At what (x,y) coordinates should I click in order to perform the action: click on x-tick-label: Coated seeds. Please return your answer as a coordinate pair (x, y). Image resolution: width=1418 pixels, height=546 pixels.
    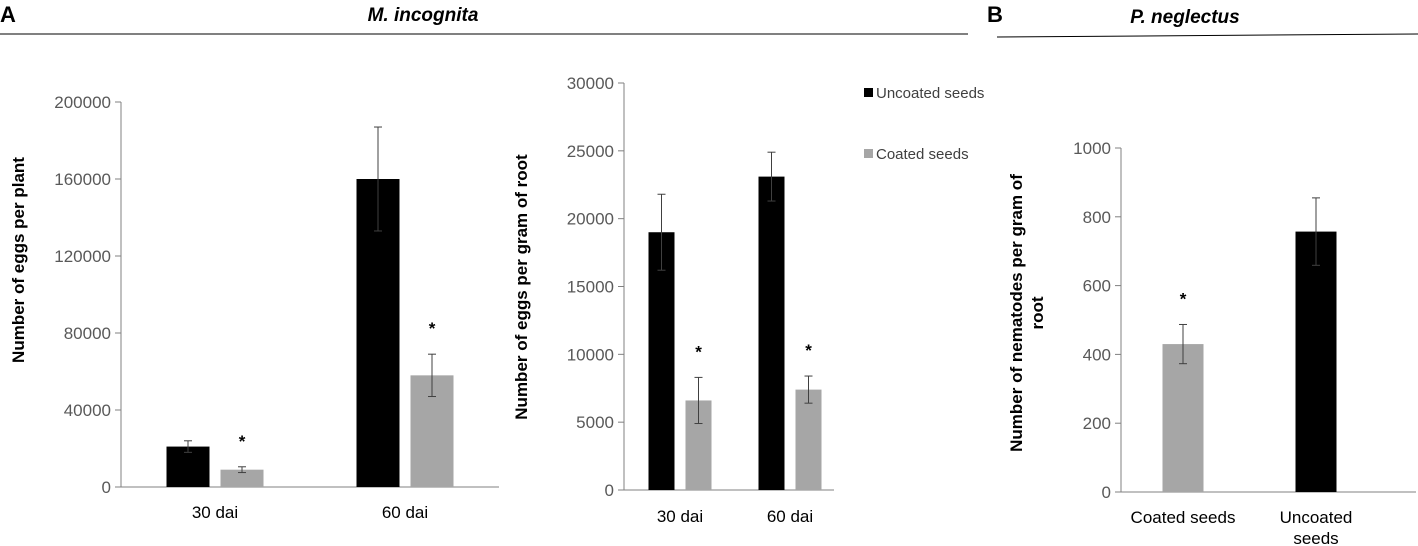
    Looking at the image, I should click on (1183, 517).